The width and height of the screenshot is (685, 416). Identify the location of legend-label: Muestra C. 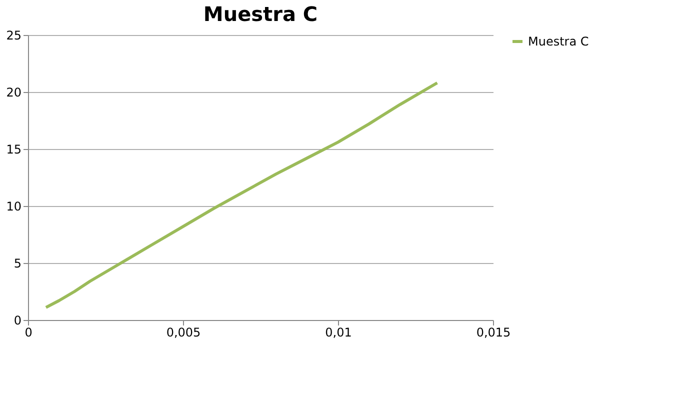
(558, 41).